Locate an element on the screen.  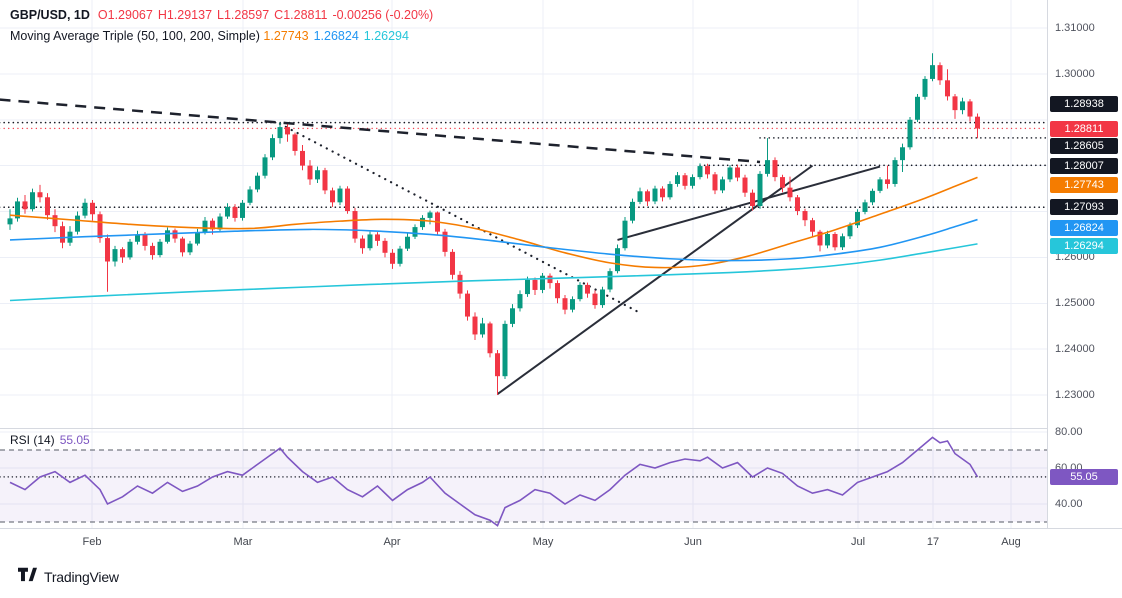
pane-divider is located at coordinates (523, 428).